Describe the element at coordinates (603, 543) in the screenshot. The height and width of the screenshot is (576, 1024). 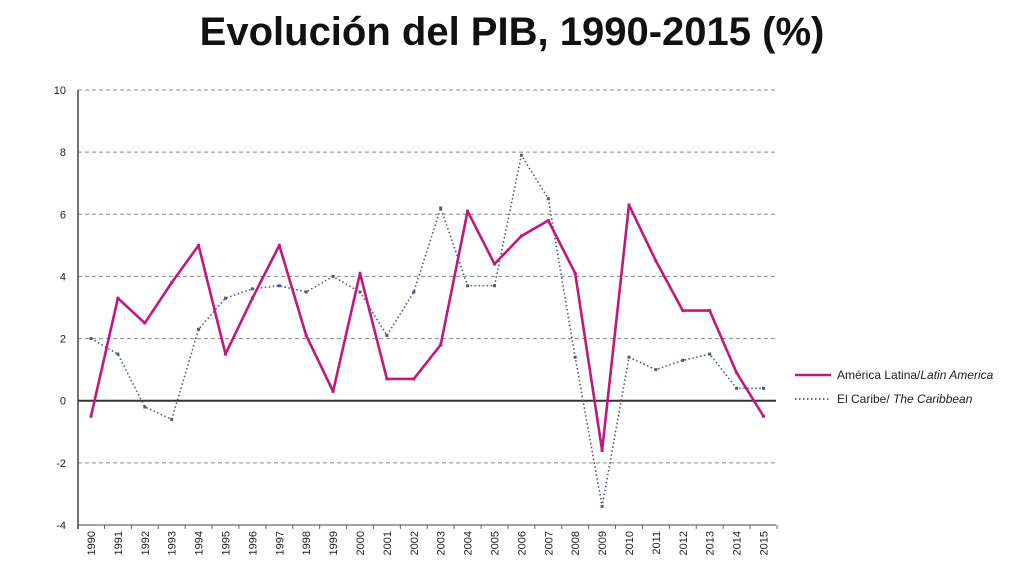
I see `x-tick-label: 2009` at that location.